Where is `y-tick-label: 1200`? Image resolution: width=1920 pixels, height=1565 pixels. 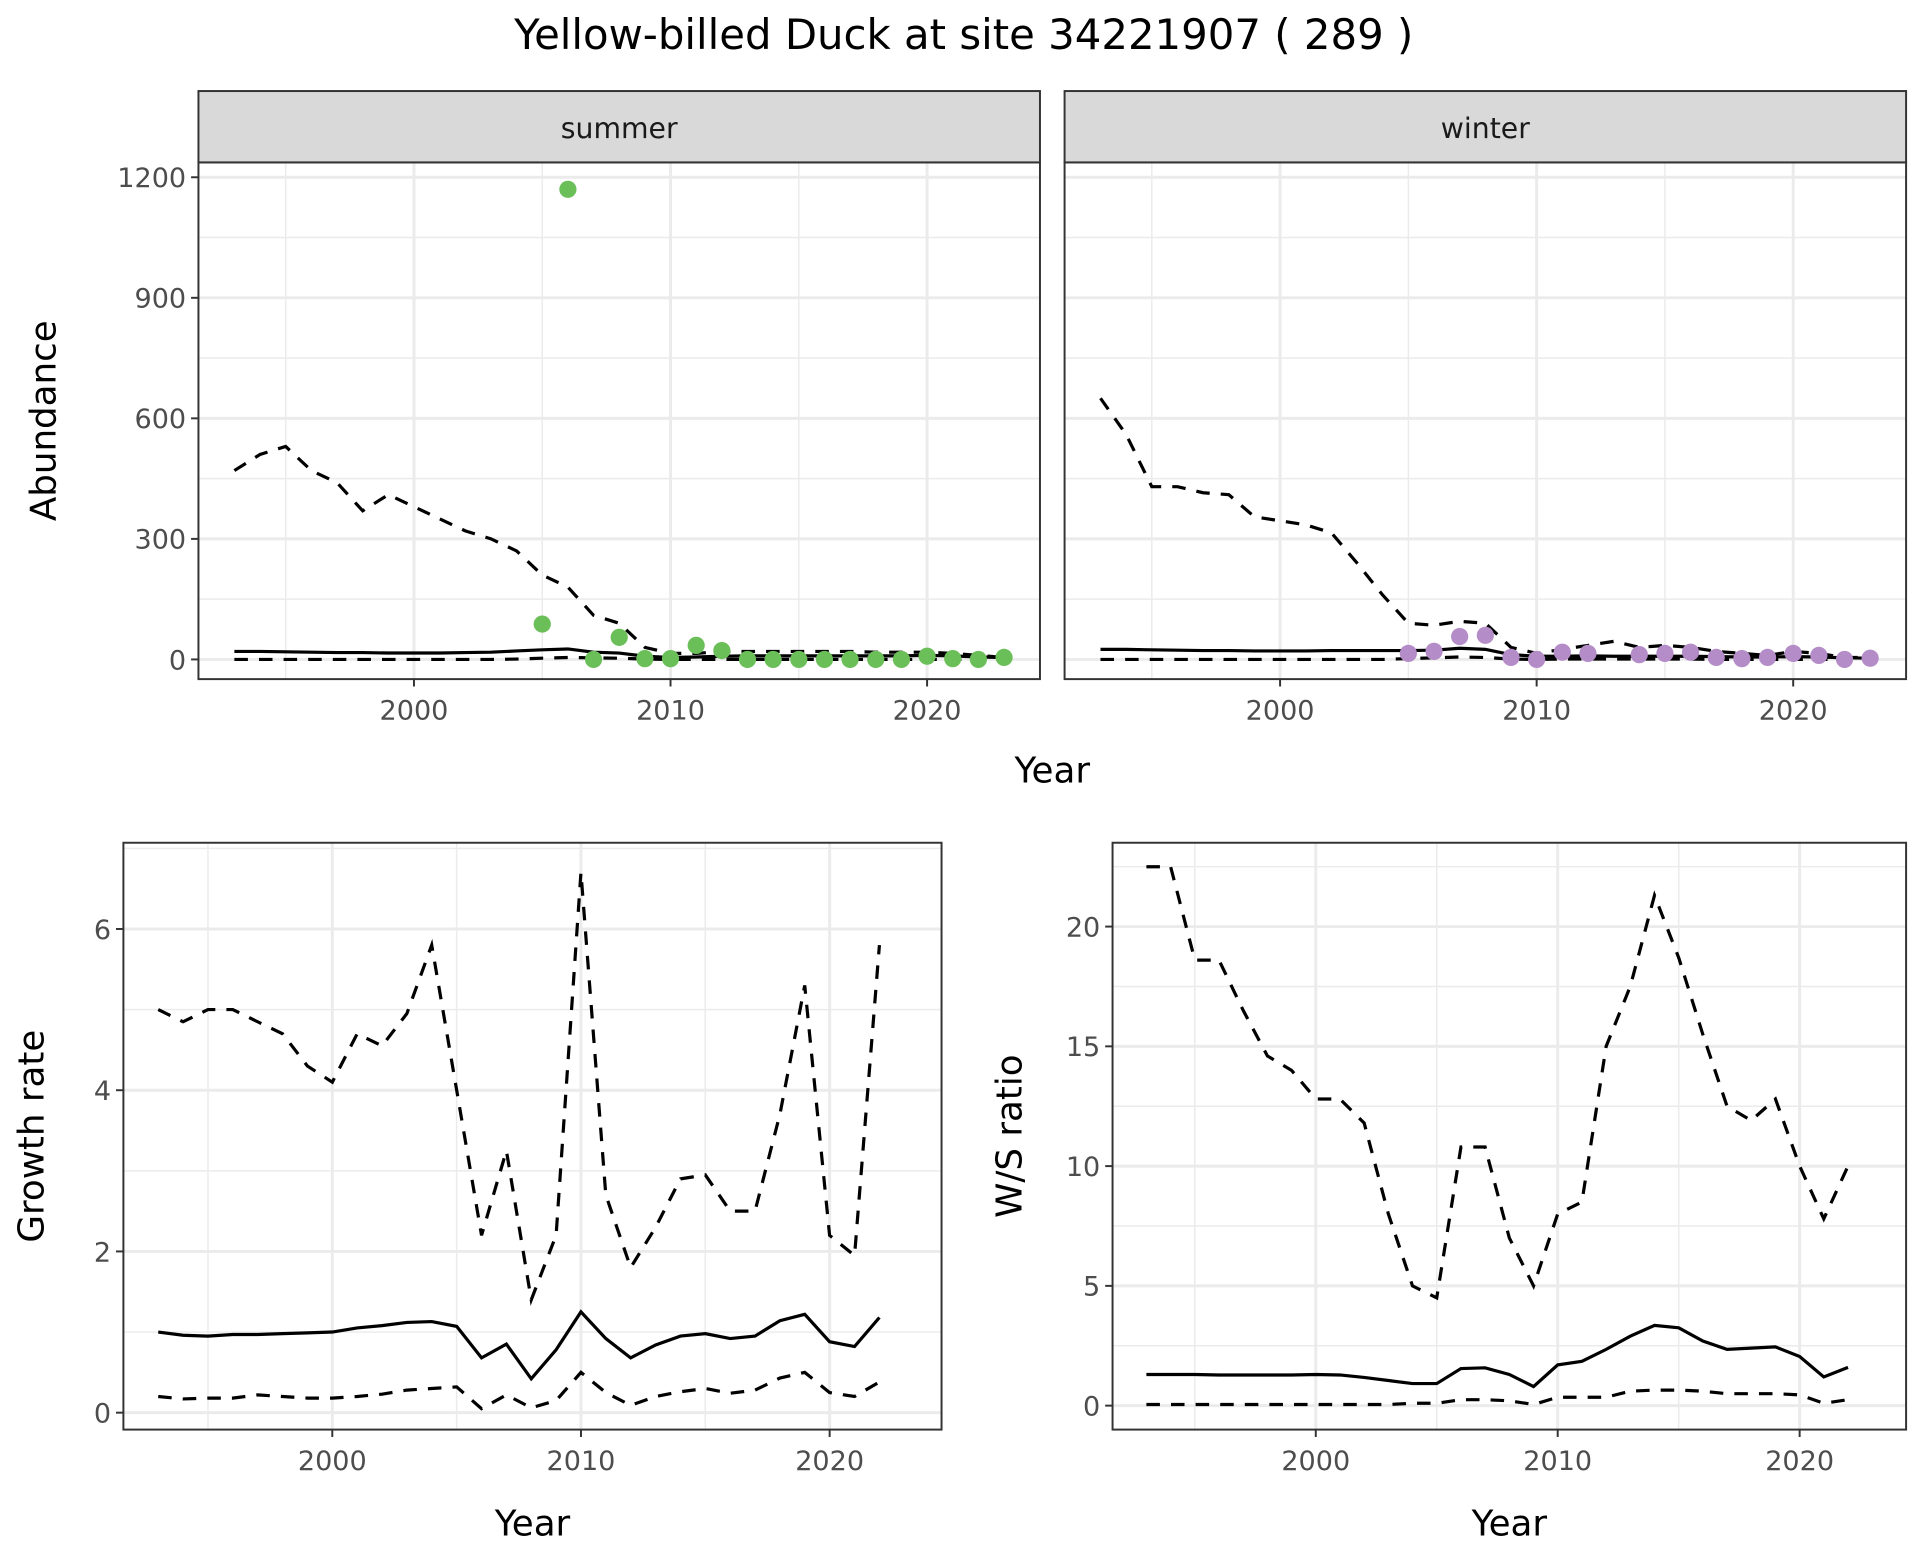 y-tick-label: 1200 is located at coordinates (151, 178).